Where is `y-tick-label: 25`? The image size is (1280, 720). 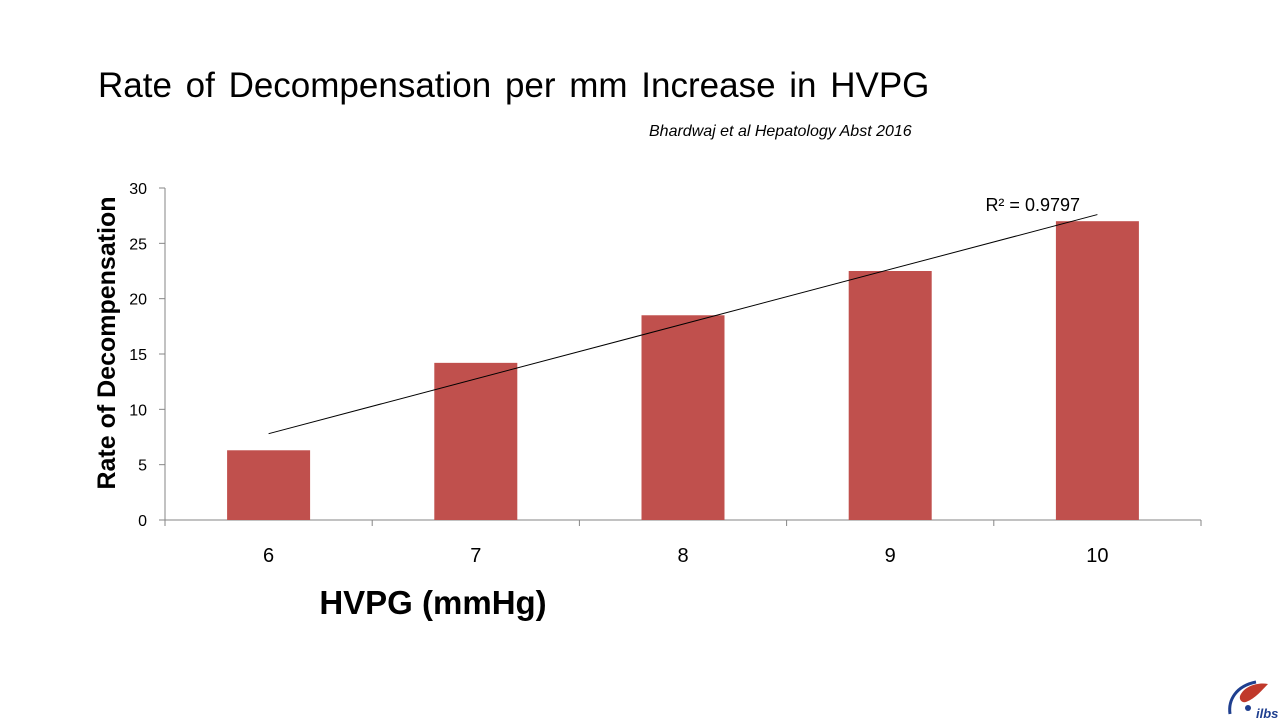
y-tick-label: 25 is located at coordinates (138, 244).